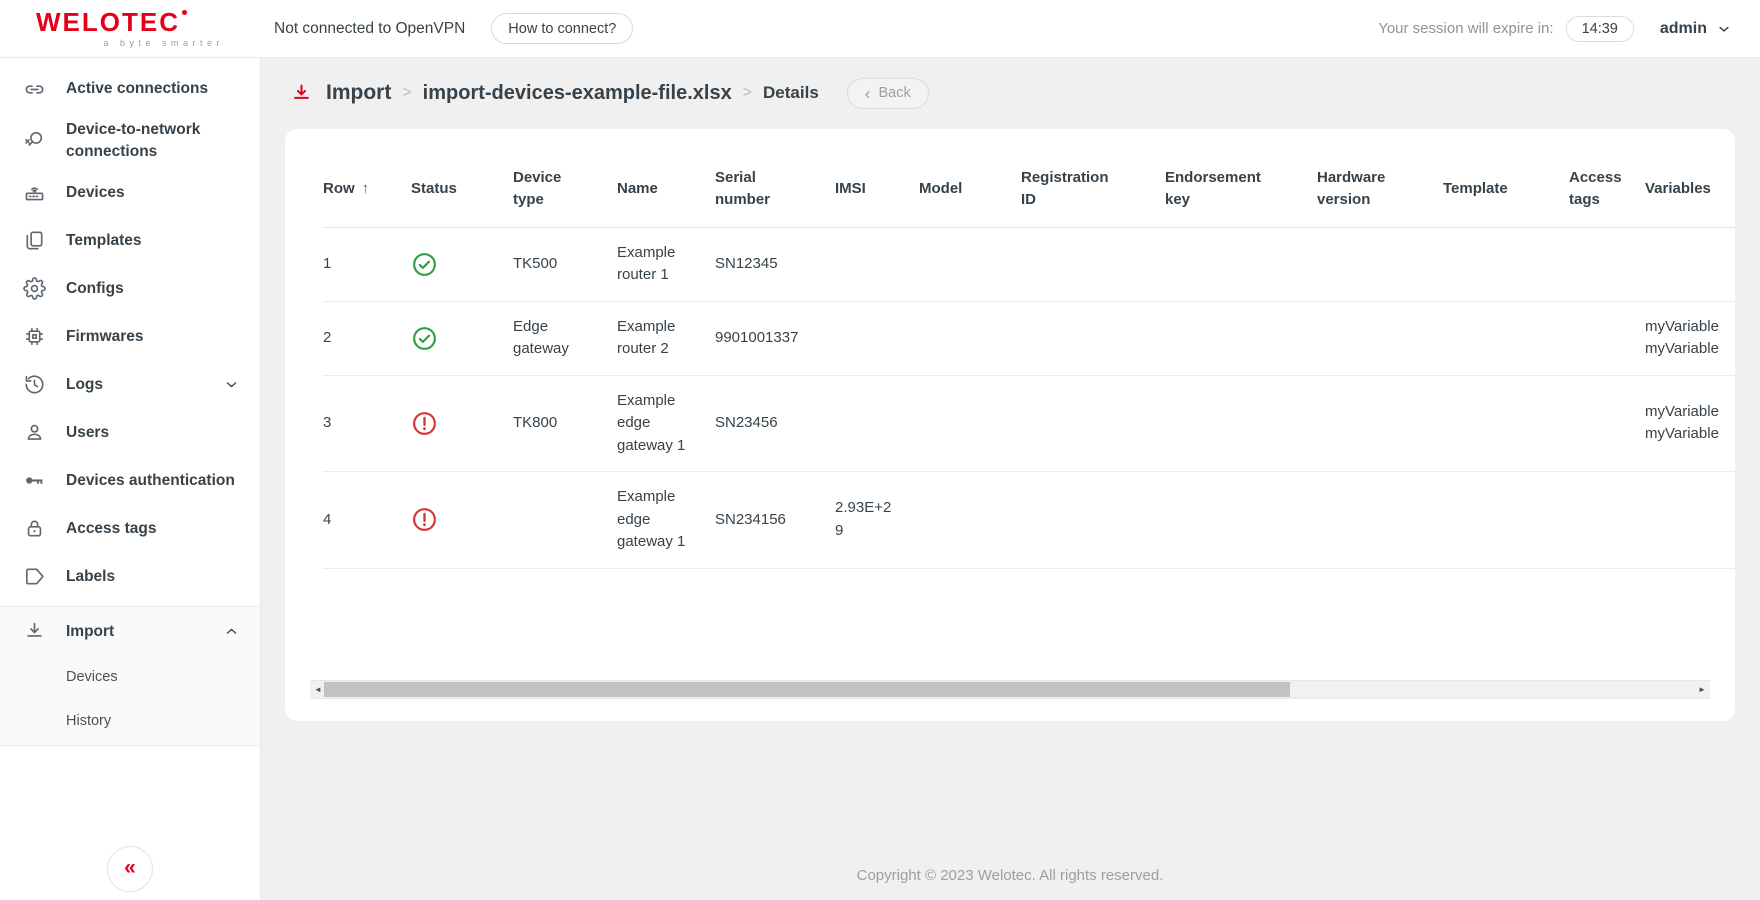 The width and height of the screenshot is (1760, 900). Describe the element at coordinates (130, 576) in the screenshot. I see `sidebar-item-labels: Labels` at that location.